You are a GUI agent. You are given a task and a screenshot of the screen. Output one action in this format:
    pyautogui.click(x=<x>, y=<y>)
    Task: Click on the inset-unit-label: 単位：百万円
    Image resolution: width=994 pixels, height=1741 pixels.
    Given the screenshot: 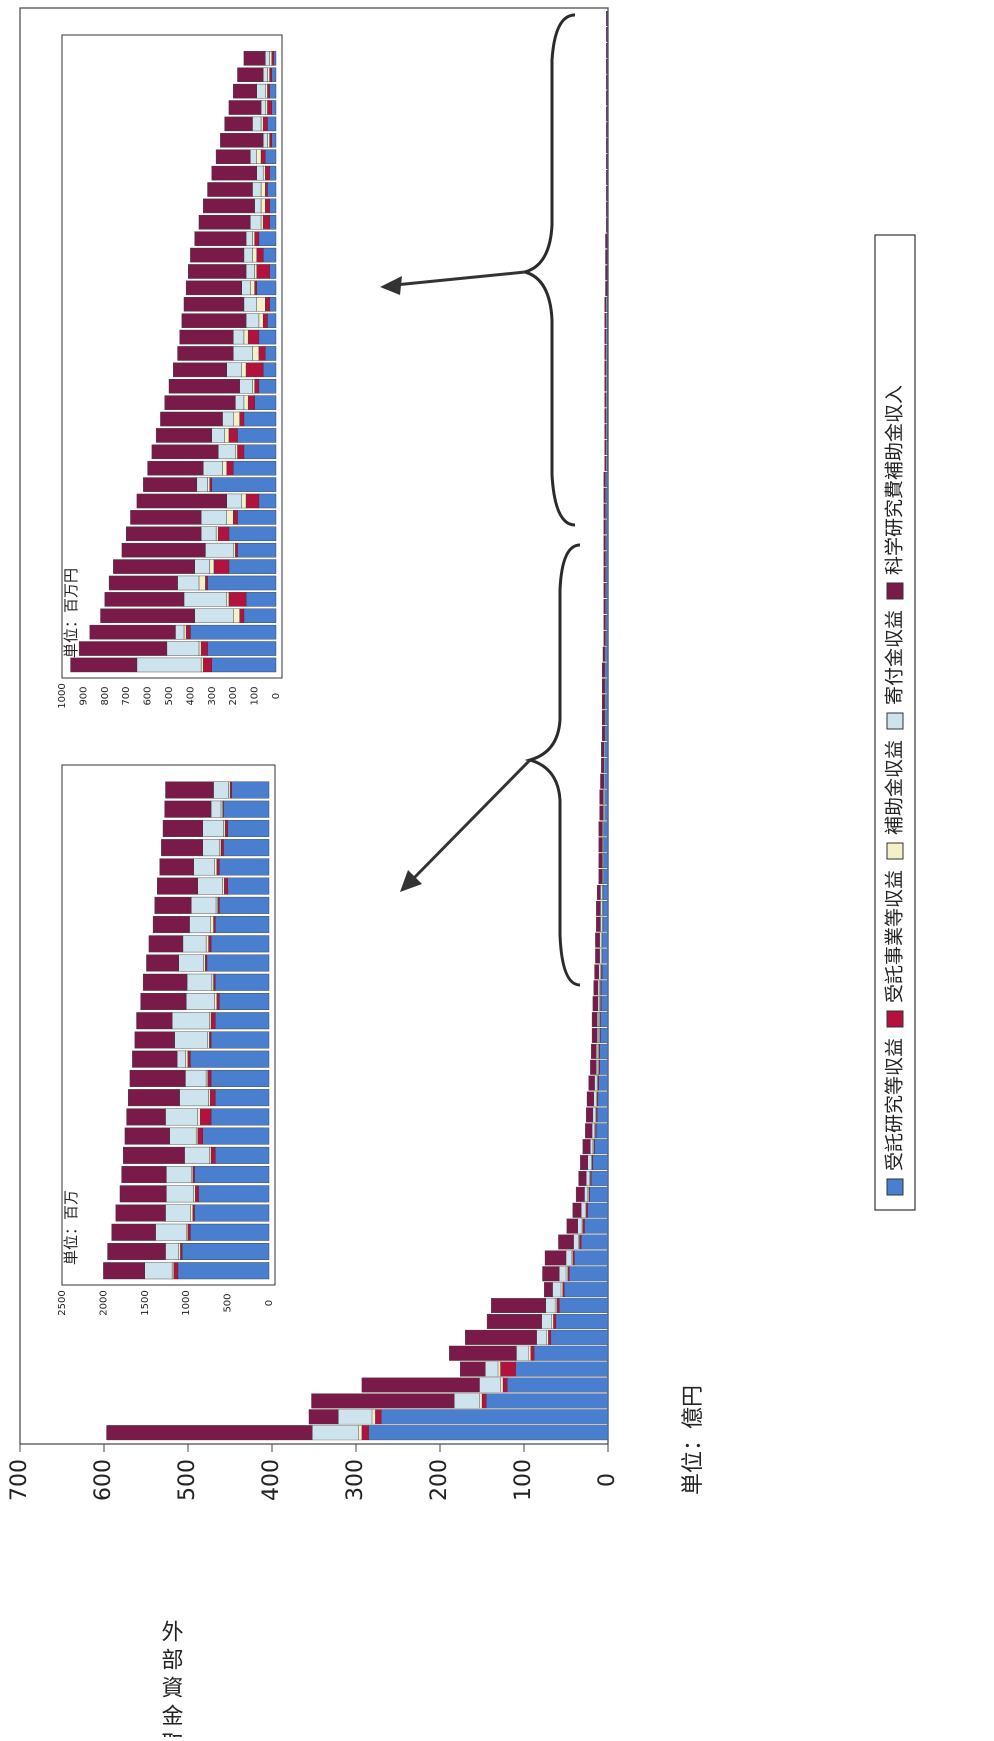 What is the action you would take?
    pyautogui.click(x=71, y=613)
    